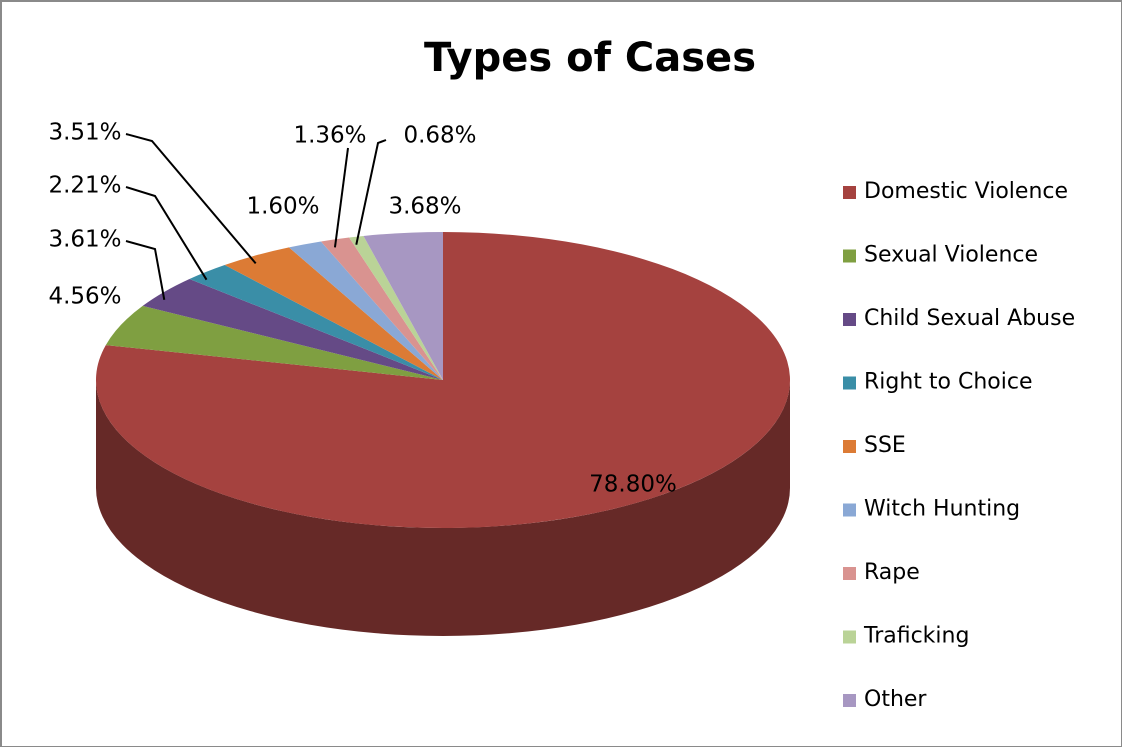  What do you see at coordinates (895, 699) in the screenshot?
I see `legend-label: Other` at bounding box center [895, 699].